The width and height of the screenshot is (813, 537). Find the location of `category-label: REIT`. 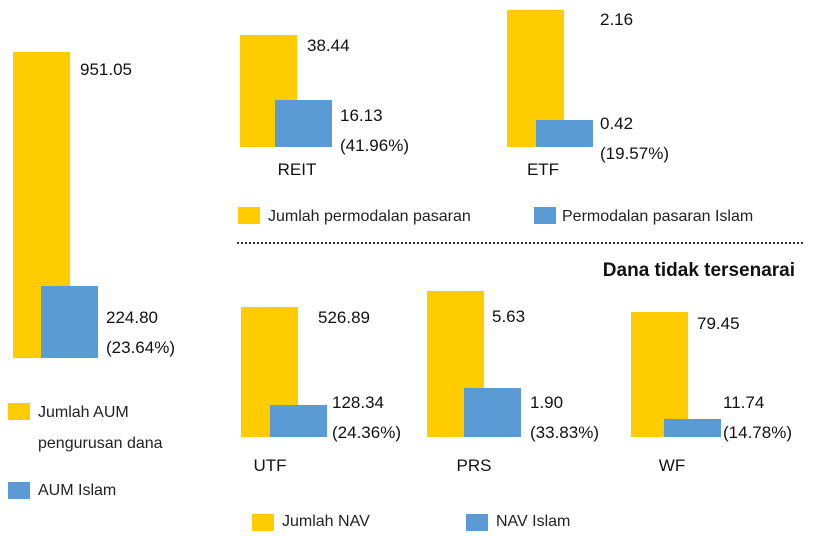

category-label: REIT is located at coordinates (297, 169).